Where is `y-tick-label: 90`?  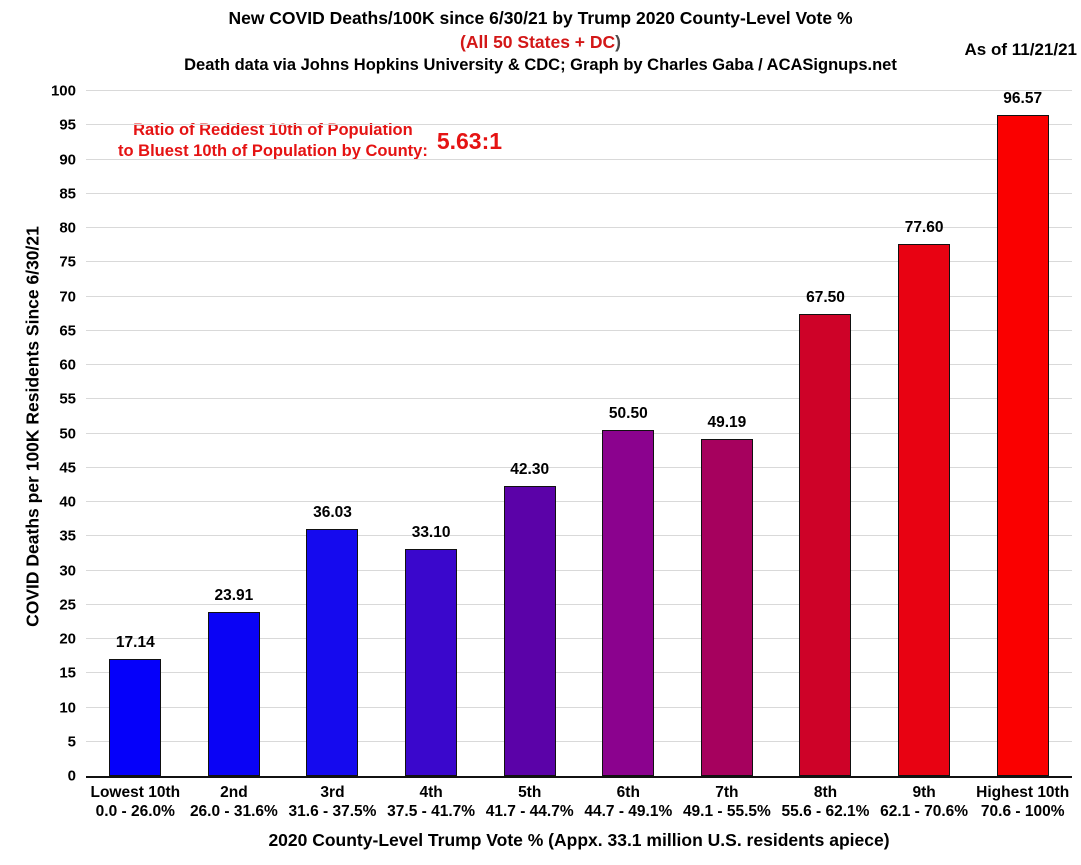
y-tick-label: 90 is located at coordinates (67, 159).